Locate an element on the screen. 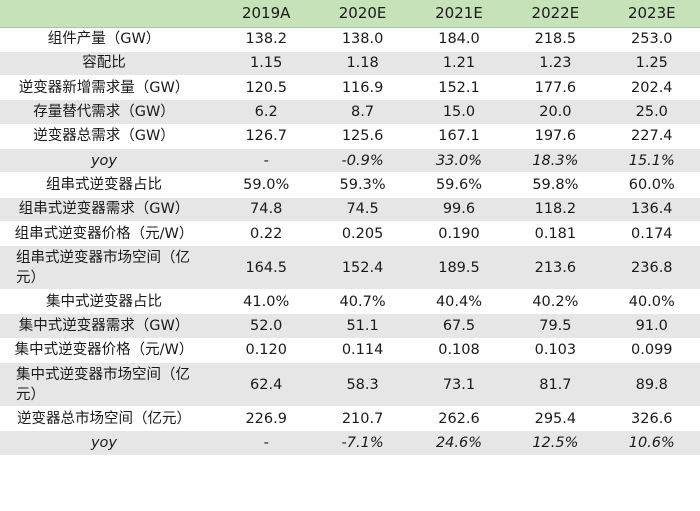  header-cell-2019A: 2019A is located at coordinates (266, 14).